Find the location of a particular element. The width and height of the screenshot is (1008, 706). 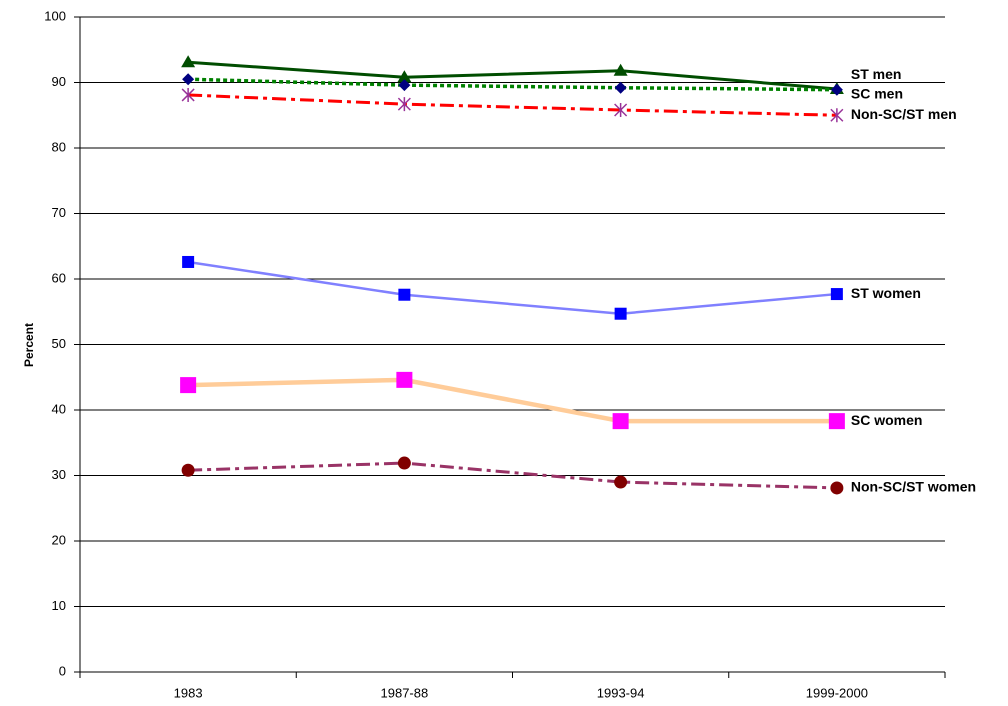

y-tick-label: 0 is located at coordinates (62, 670).